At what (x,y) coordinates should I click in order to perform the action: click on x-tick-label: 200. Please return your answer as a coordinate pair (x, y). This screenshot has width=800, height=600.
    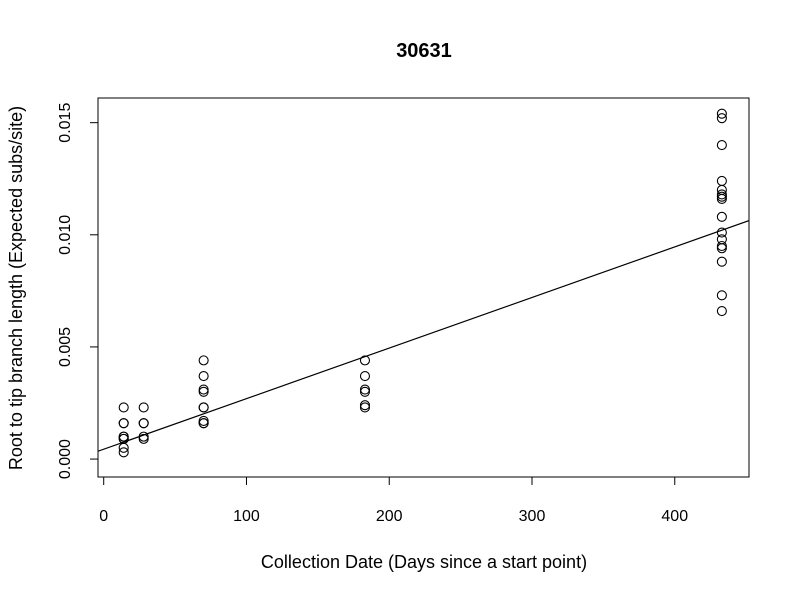
    Looking at the image, I should click on (389, 516).